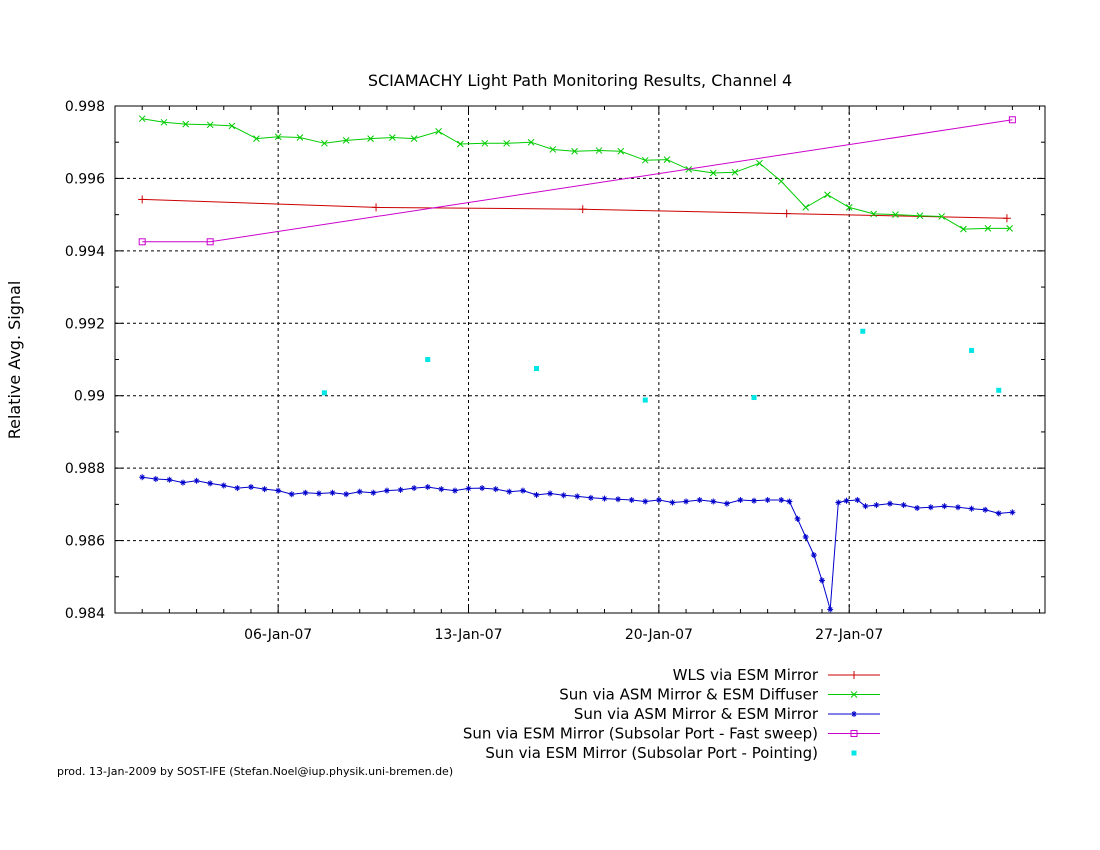  I want to click on y-tick-label: 0.988, so click(85, 469).